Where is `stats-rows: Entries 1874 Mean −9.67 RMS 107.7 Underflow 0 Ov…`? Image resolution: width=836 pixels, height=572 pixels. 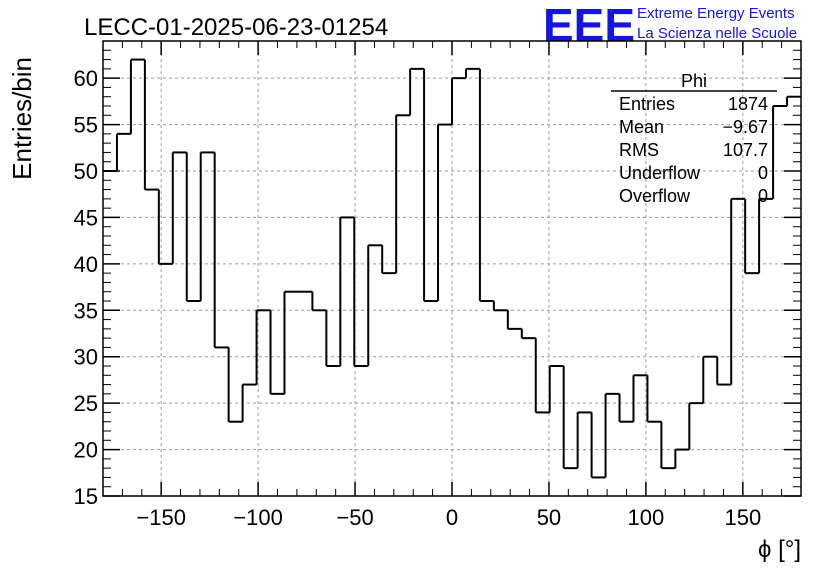
stats-rows: Entries 1874 Mean −9.67 RMS 107.7 Underflow 0 Ov… is located at coordinates (693, 150).